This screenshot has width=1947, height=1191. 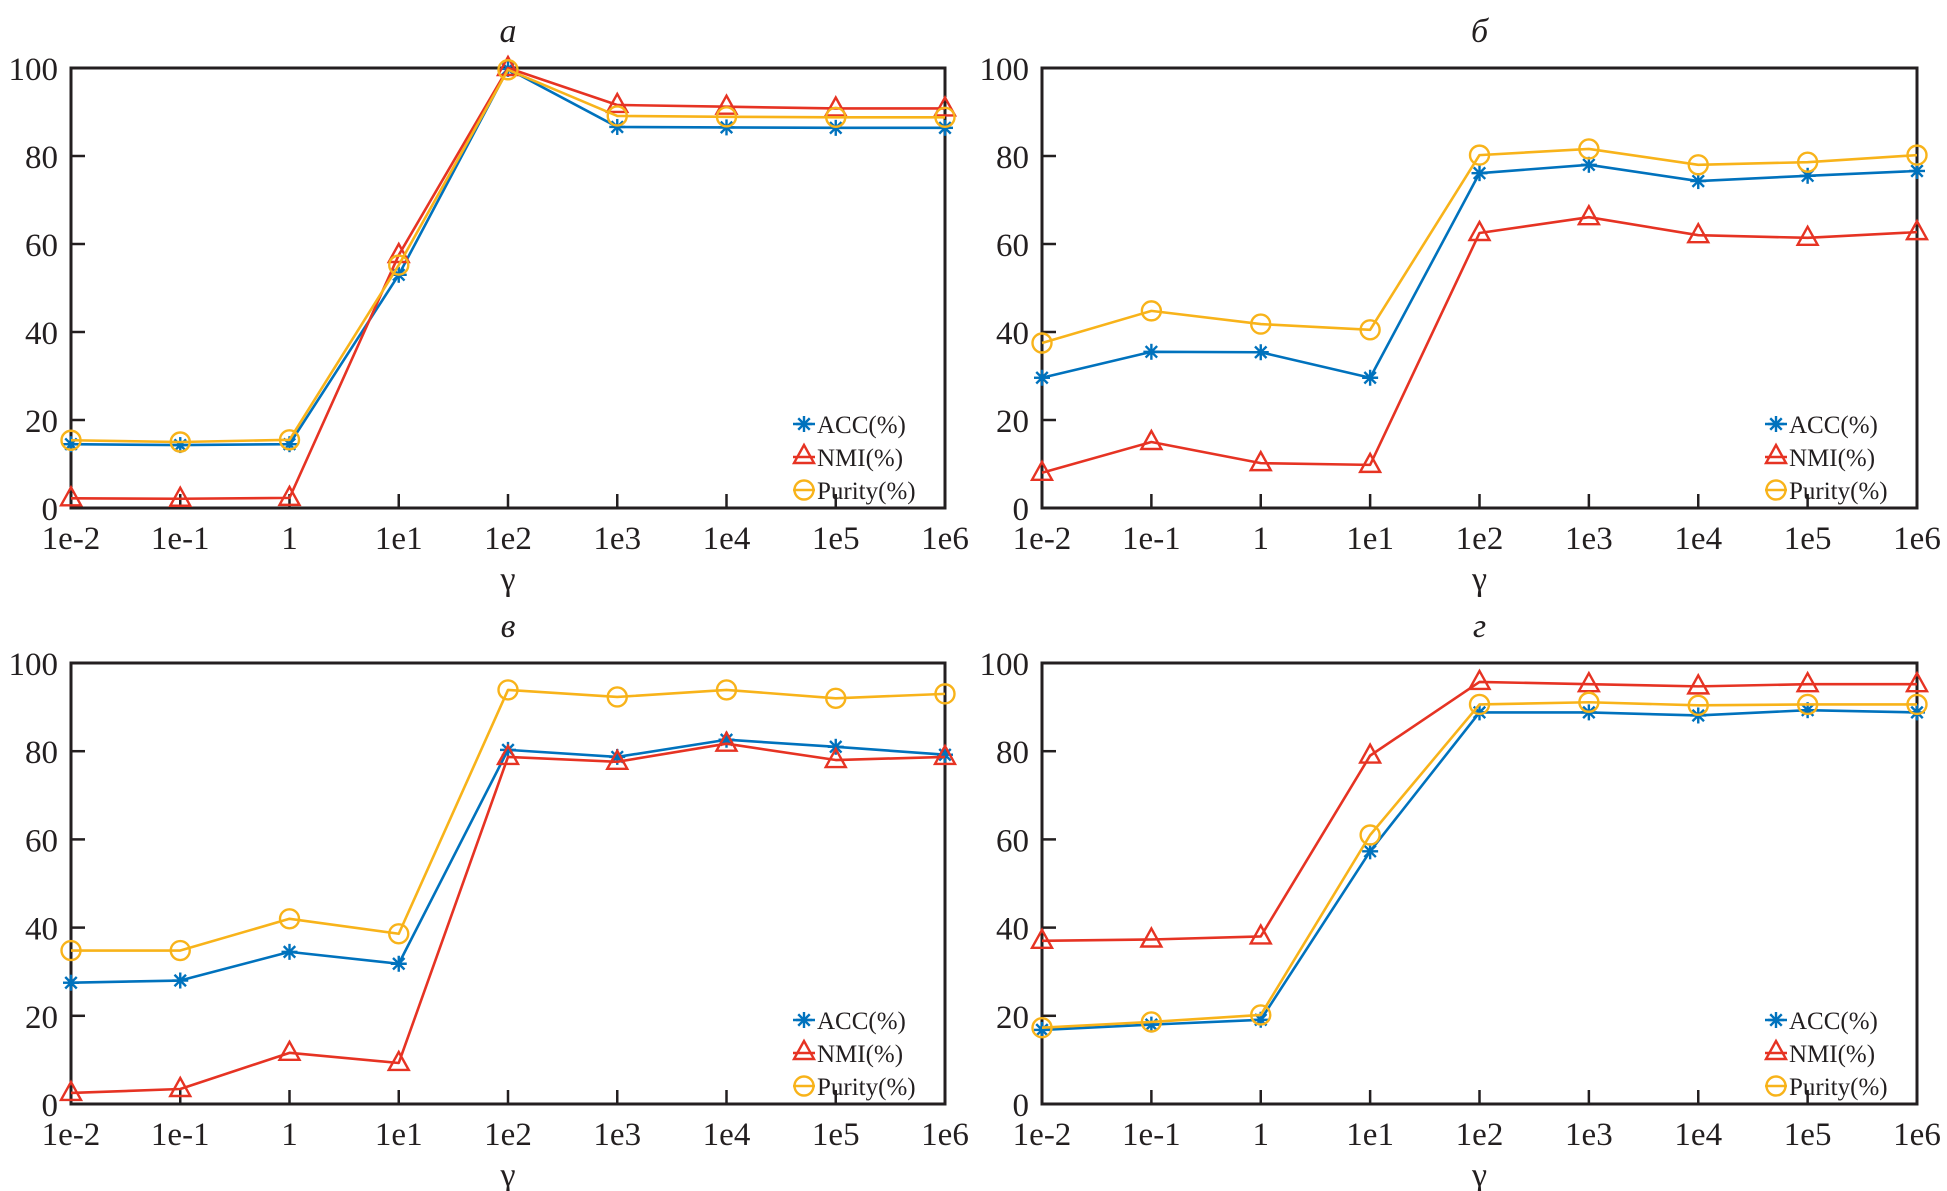 I want to click on panel-title: а, so click(x=508, y=31).